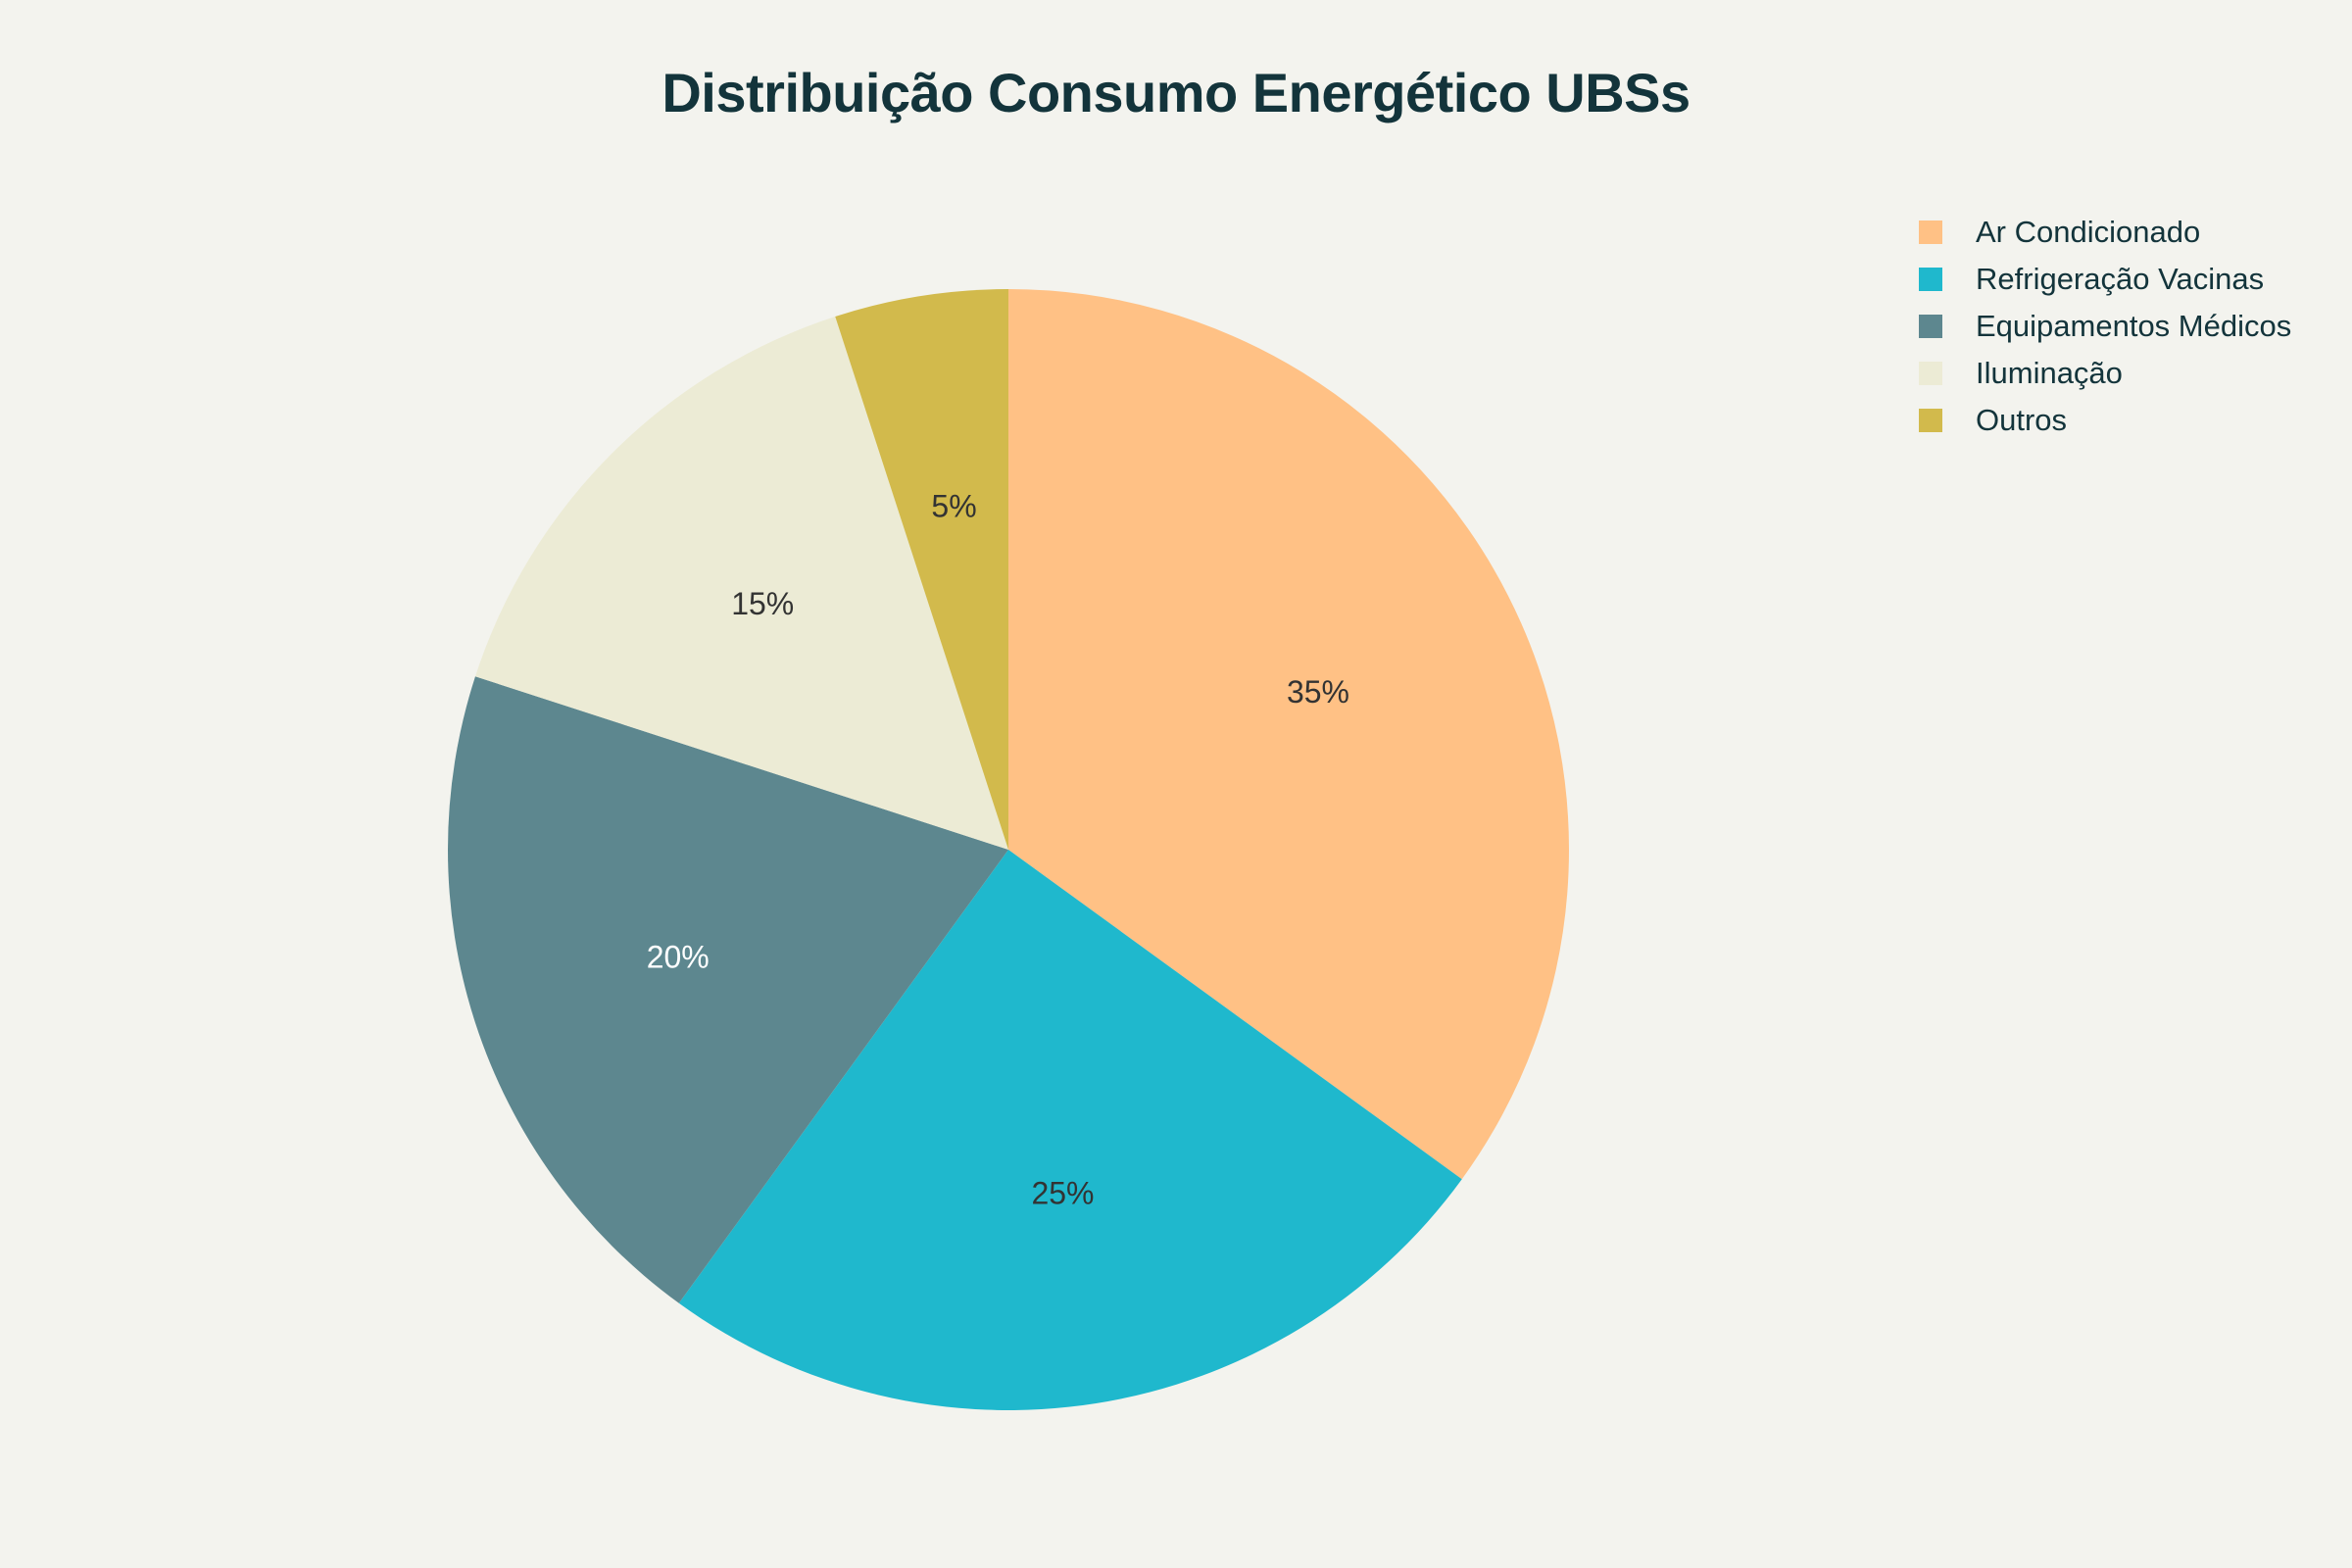  What do you see at coordinates (921, 569) in the screenshot?
I see `pie-slice-outros` at bounding box center [921, 569].